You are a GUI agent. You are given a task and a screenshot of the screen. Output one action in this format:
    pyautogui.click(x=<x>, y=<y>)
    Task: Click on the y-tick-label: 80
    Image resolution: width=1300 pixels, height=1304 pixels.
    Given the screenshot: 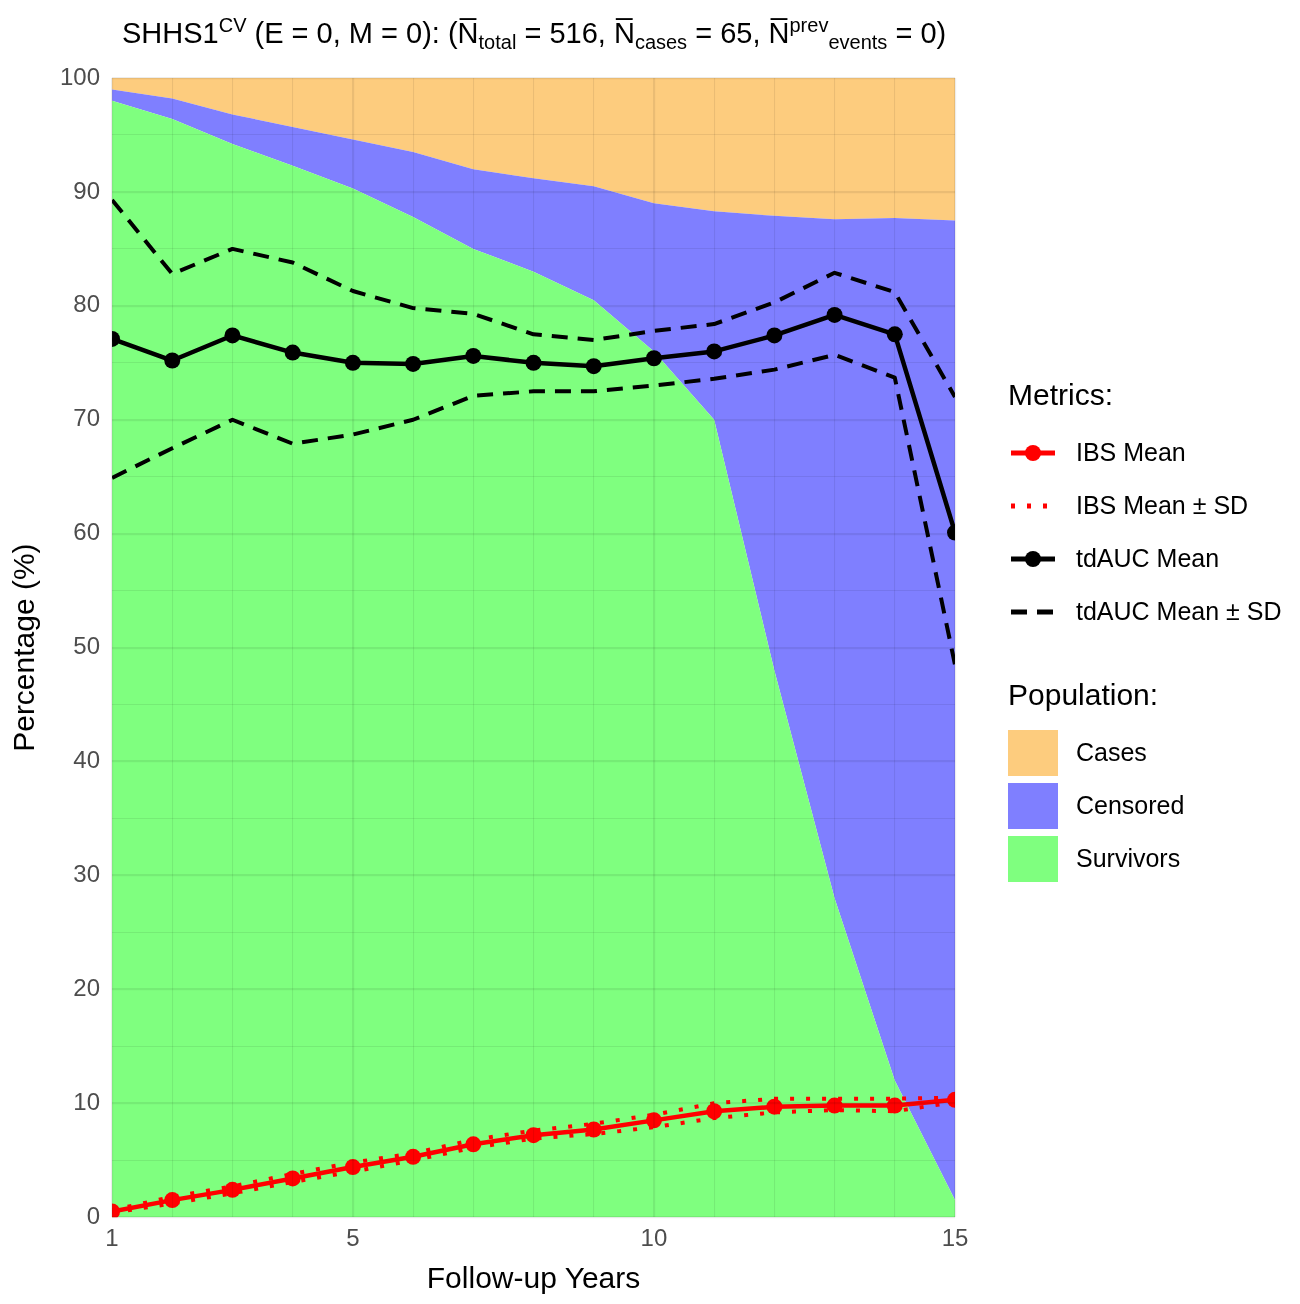 What is the action you would take?
    pyautogui.click(x=87, y=304)
    